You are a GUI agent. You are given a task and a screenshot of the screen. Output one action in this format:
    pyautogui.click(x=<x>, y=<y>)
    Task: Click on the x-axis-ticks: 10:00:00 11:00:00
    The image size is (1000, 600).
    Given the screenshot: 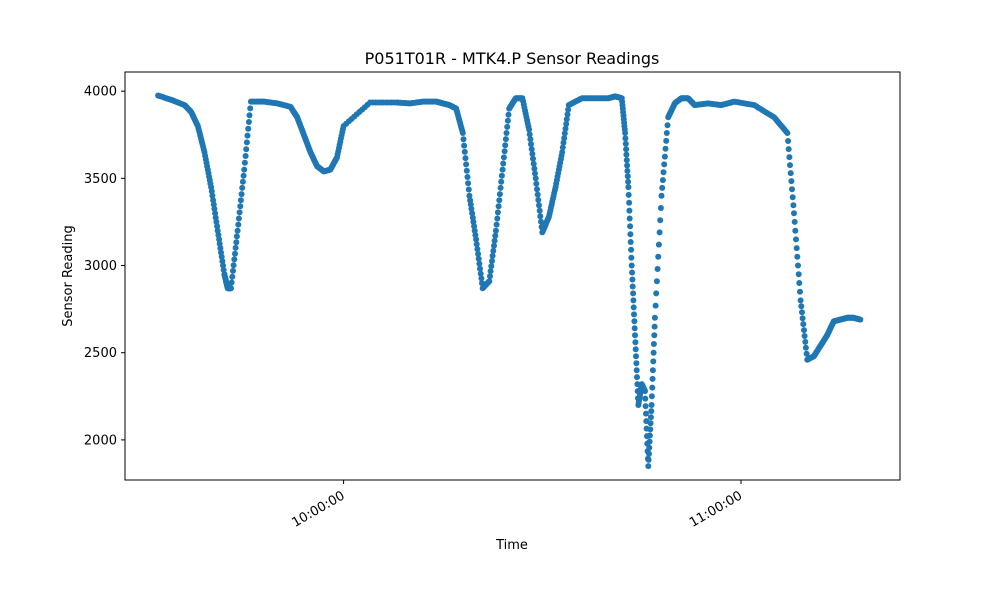 What is the action you would take?
    pyautogui.click(x=517, y=505)
    